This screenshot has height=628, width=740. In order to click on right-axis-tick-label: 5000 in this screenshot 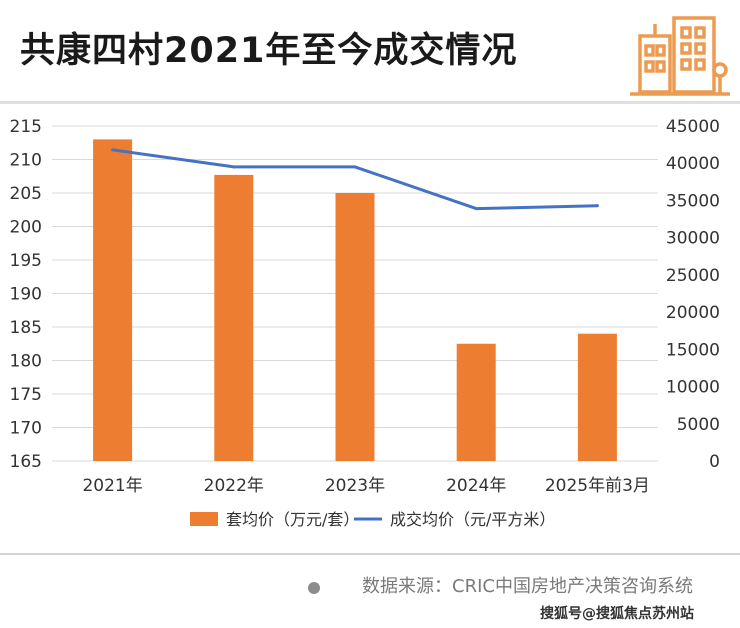, I will do `click(698, 425)`.